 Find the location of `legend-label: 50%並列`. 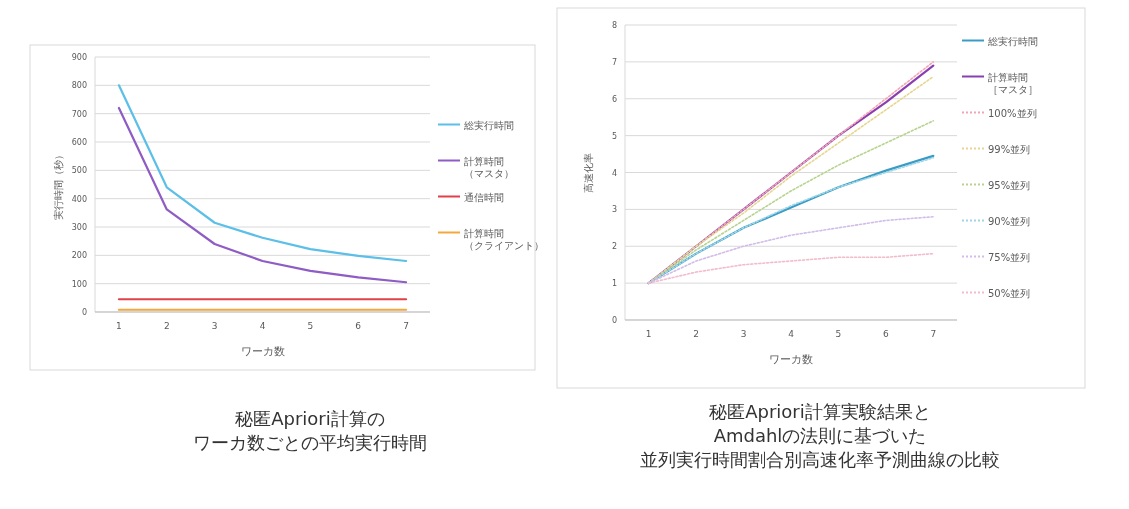

legend-label: 50%並列 is located at coordinates (1009, 293).